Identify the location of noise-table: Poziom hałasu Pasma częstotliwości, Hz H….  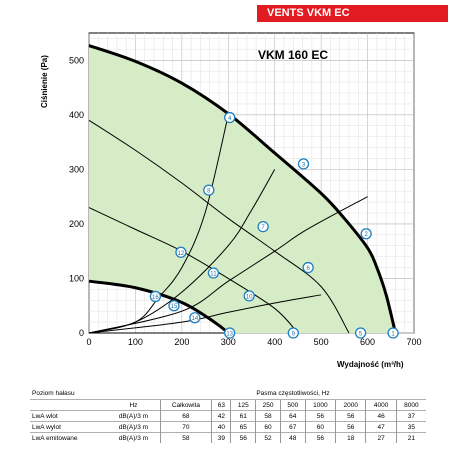
(228, 415).